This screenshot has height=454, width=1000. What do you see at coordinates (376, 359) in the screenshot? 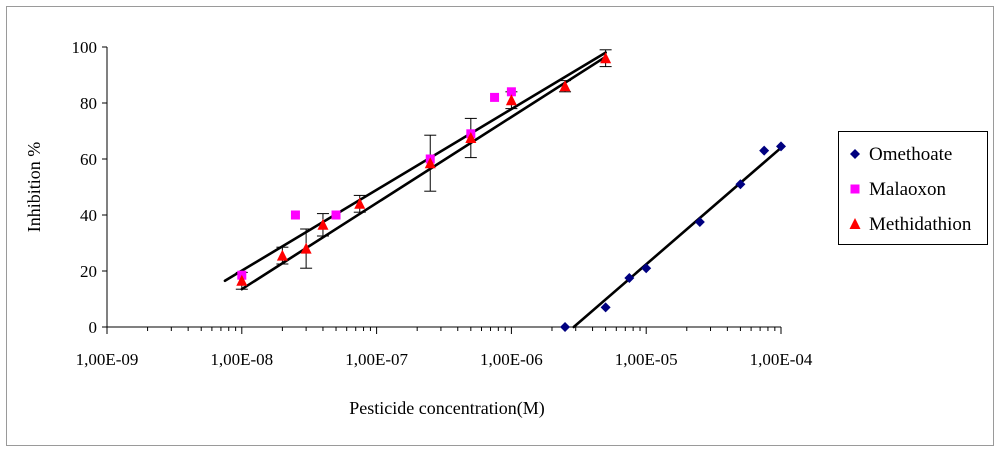
I see `x-tick-label: 1,00E-07` at bounding box center [376, 359].